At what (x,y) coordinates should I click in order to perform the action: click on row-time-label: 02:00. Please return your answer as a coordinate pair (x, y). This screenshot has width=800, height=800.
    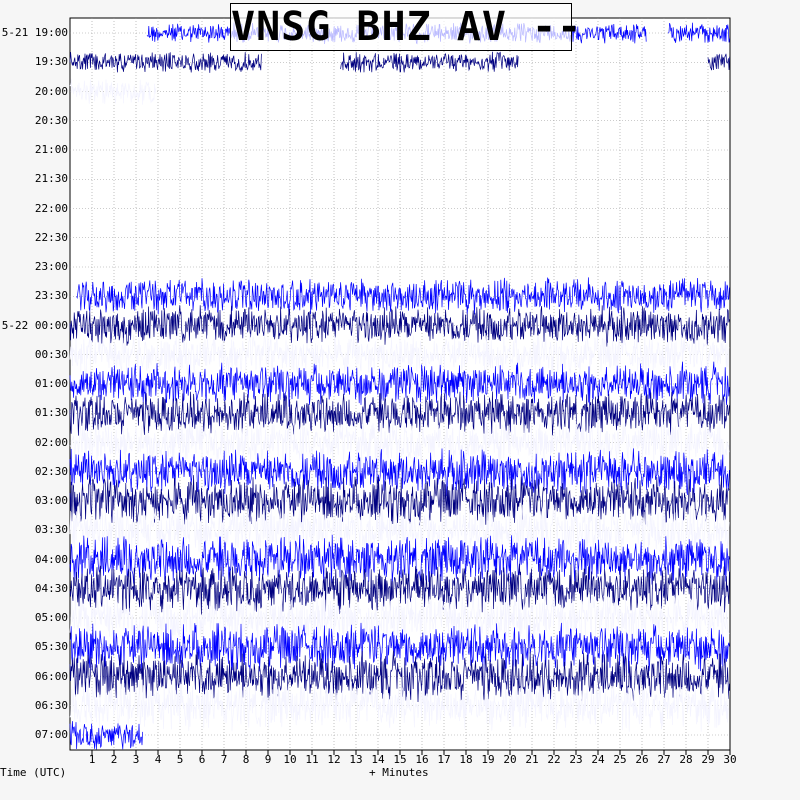
    Looking at the image, I should click on (51, 442).